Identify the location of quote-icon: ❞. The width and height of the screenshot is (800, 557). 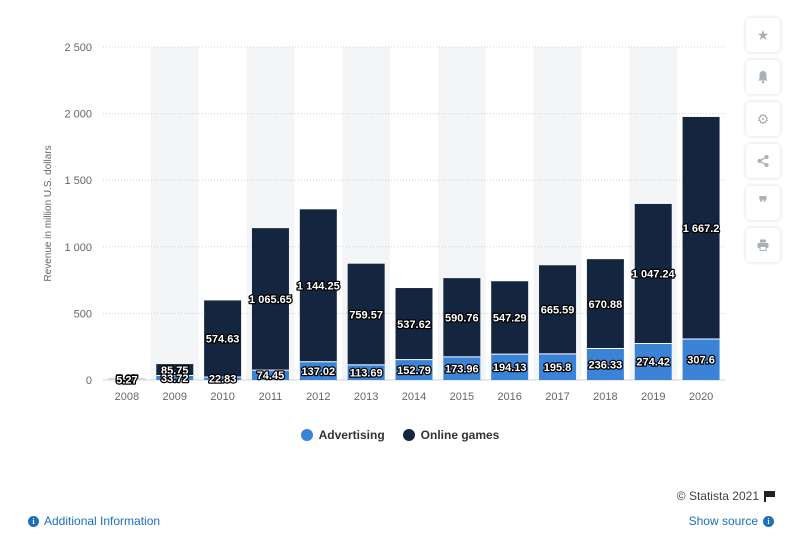
(763, 203).